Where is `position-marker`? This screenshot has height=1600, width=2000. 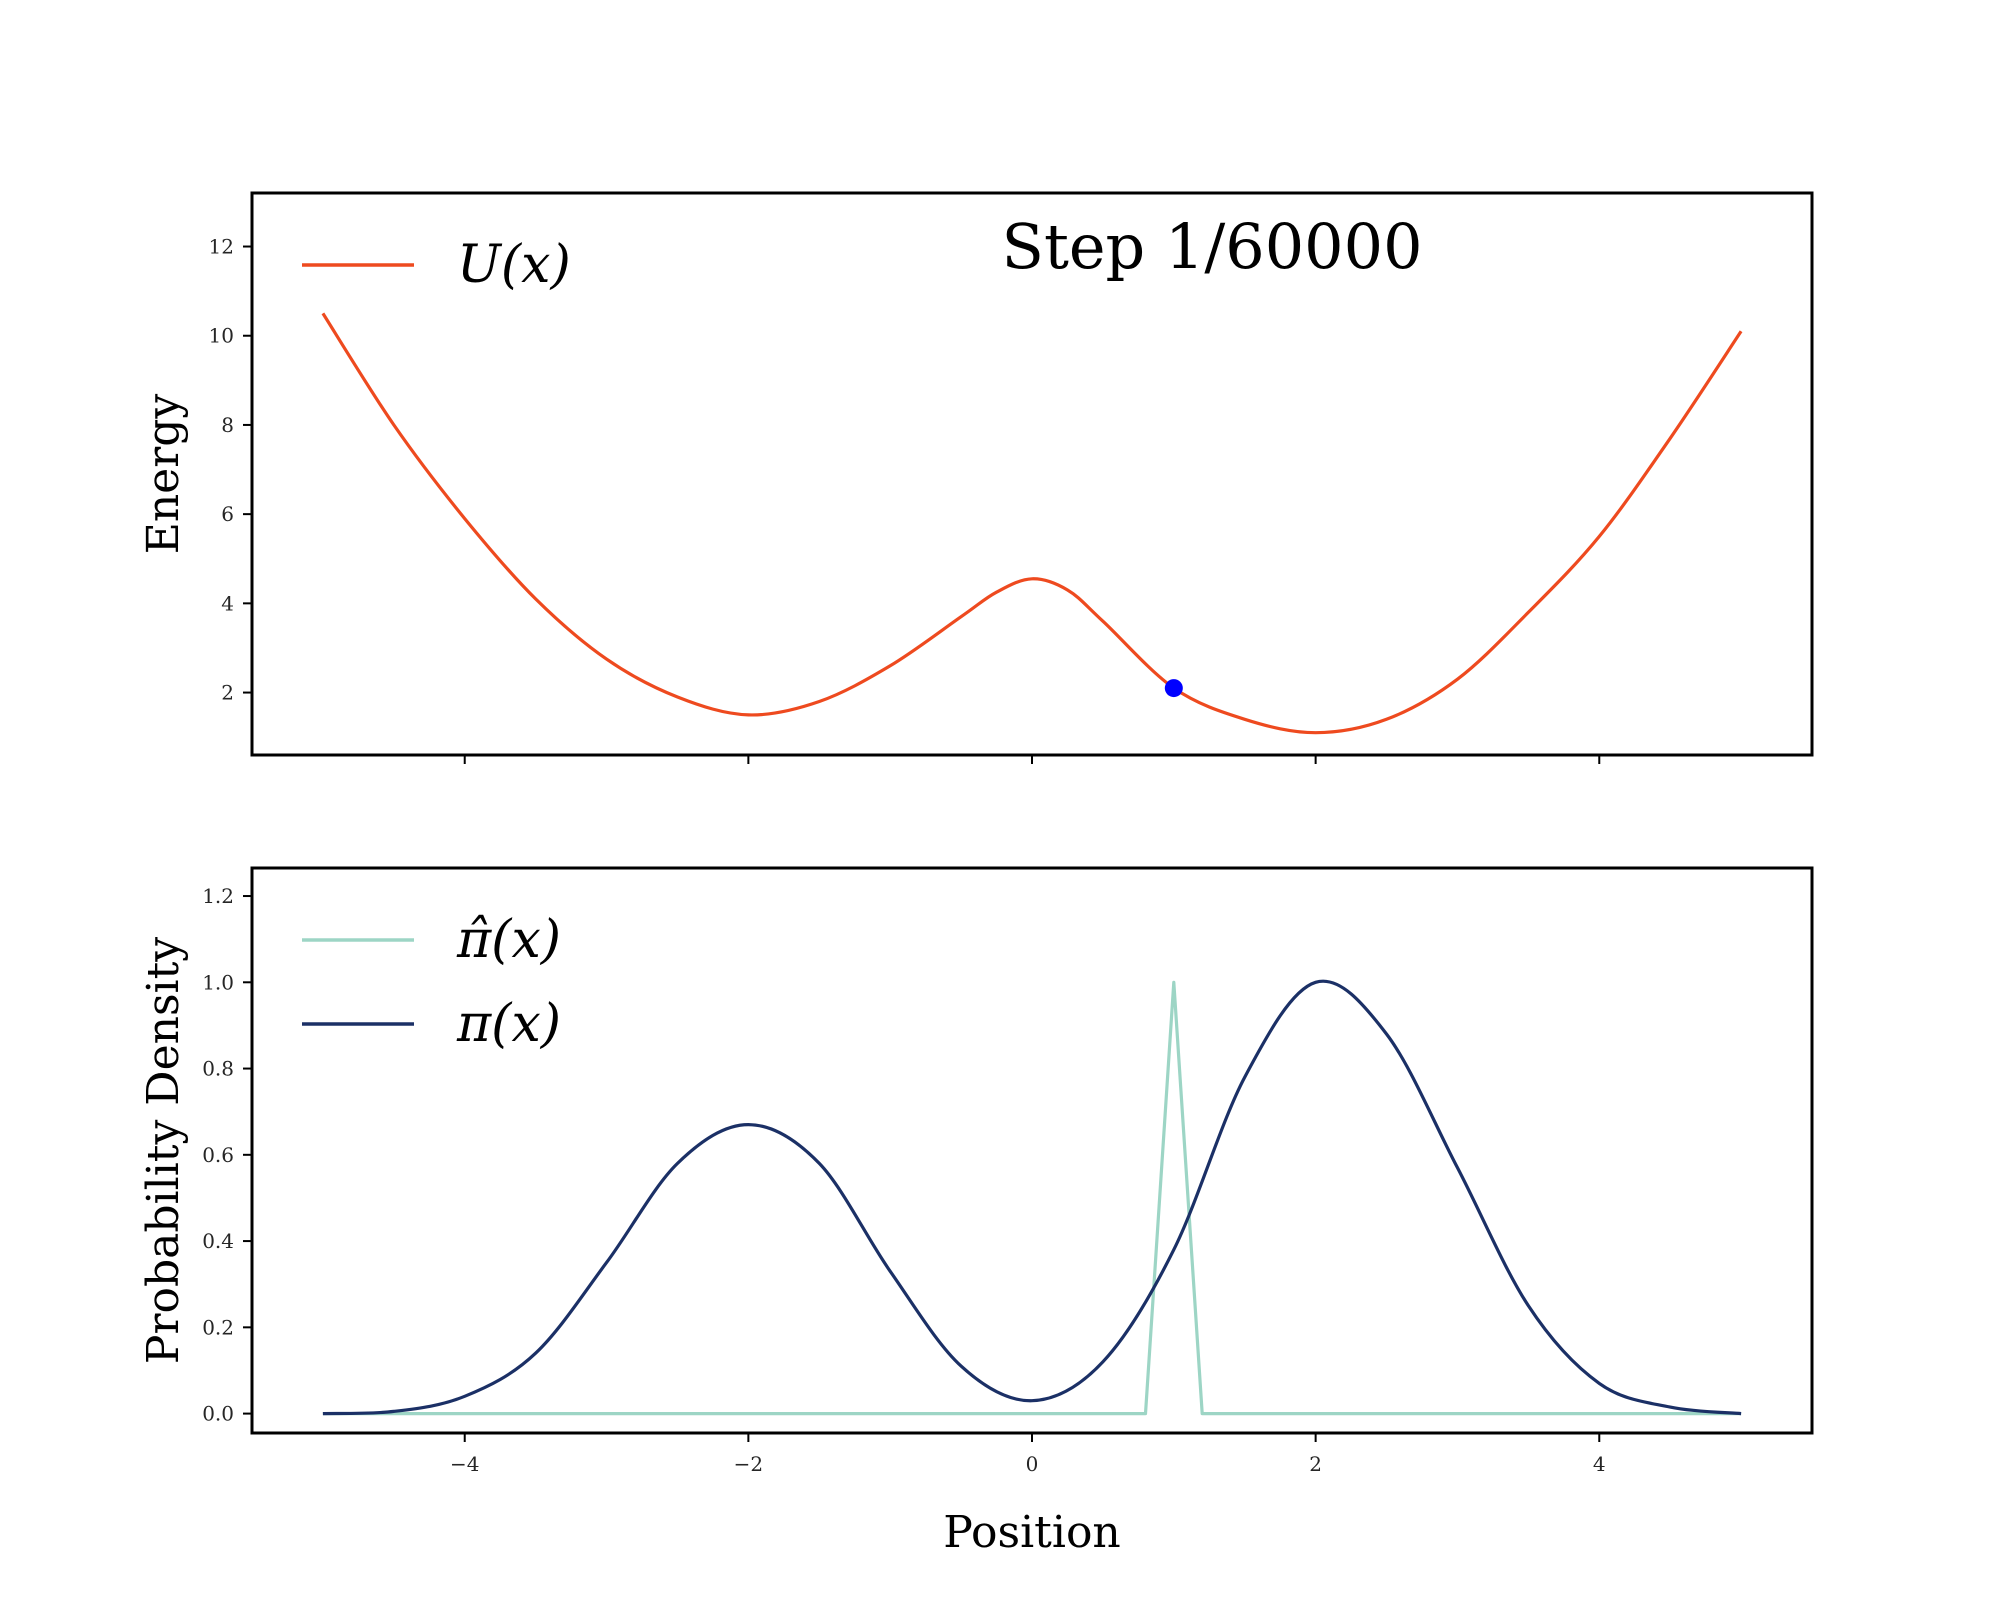
position-marker is located at coordinates (1173, 688).